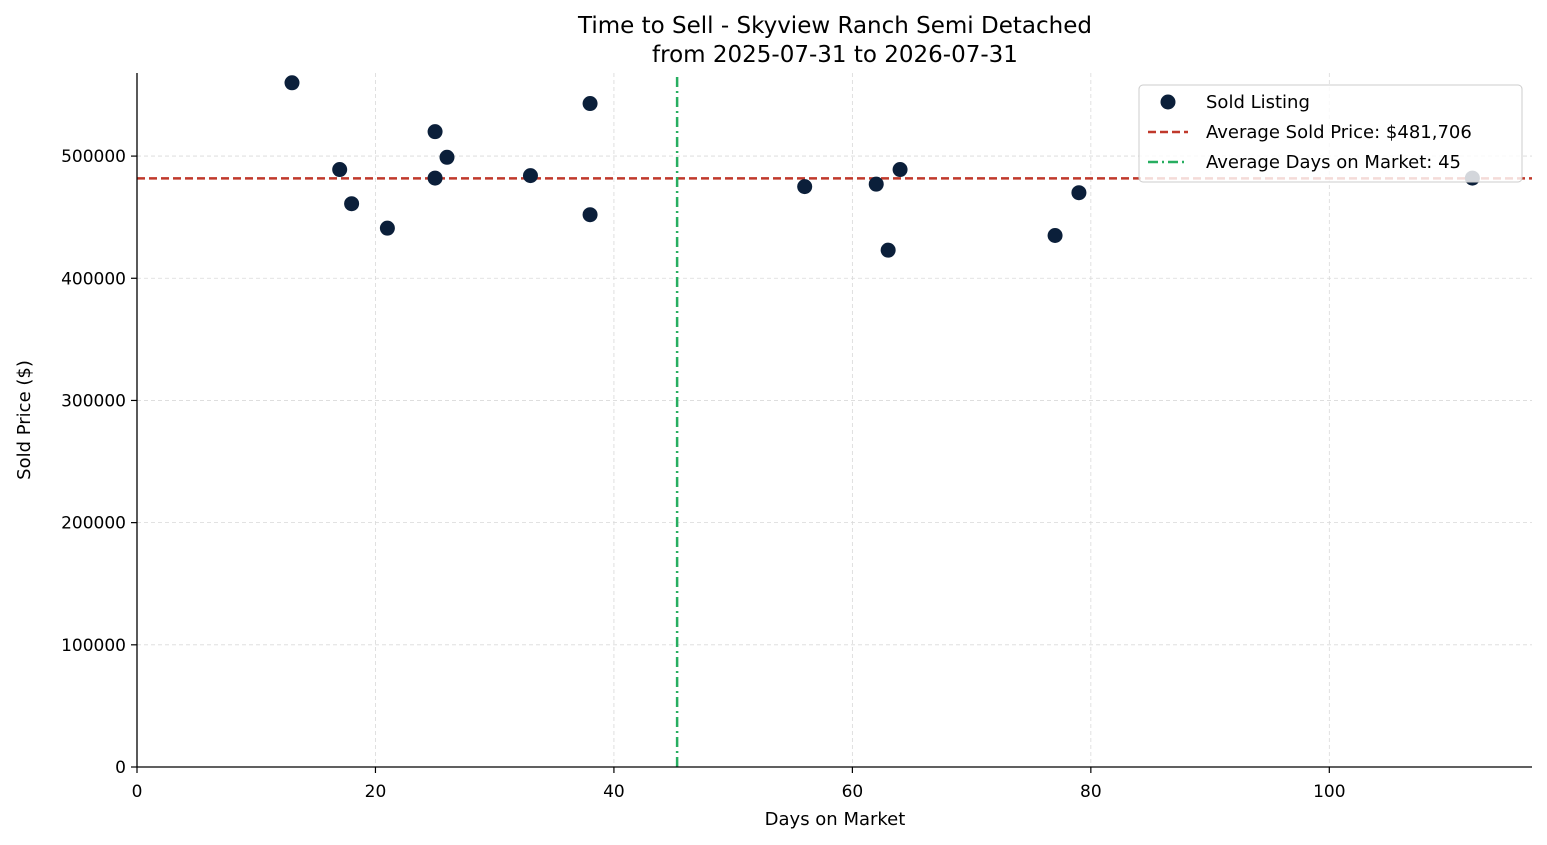  Describe the element at coordinates (24, 420) in the screenshot. I see `y-axis-label: Sold Price ($)` at that location.